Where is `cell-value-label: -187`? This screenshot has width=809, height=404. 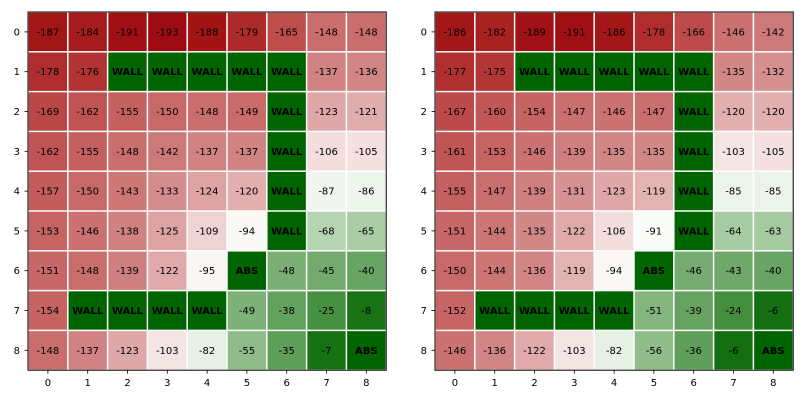 cell-value-label: -187 is located at coordinates (48, 32).